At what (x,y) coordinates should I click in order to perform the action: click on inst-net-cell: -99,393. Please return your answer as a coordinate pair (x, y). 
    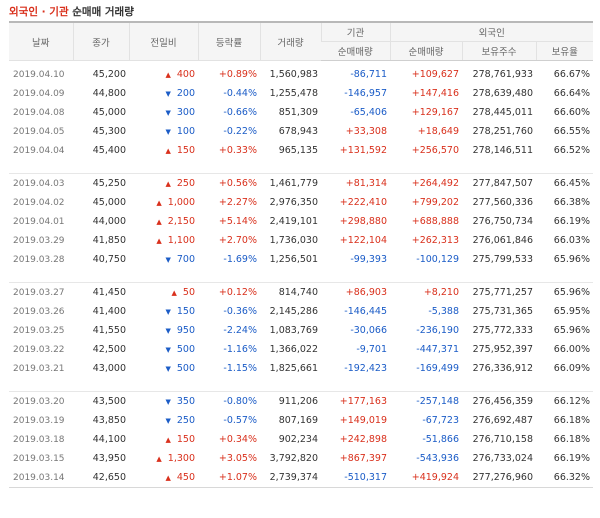
    Looking at the image, I should click on (368, 259).